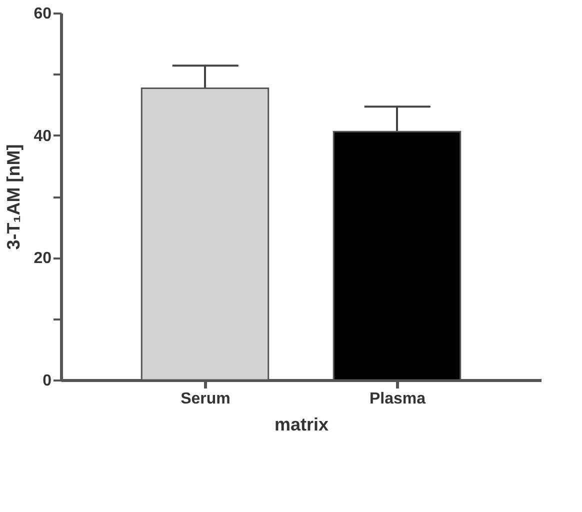  I want to click on y-tick-label: 0, so click(47, 381).